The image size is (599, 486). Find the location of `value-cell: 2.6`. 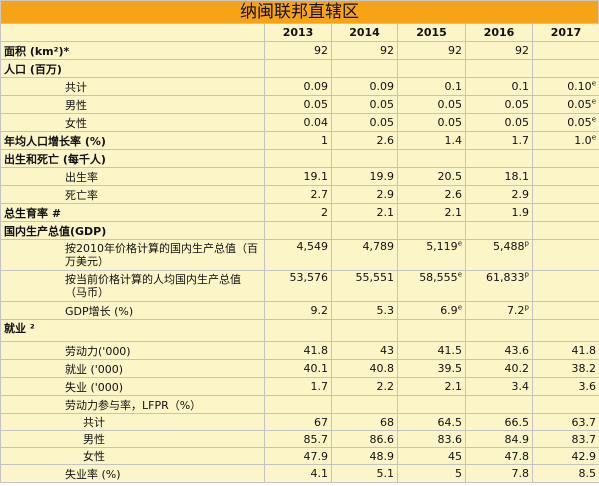

value-cell: 2.6 is located at coordinates (431, 194).